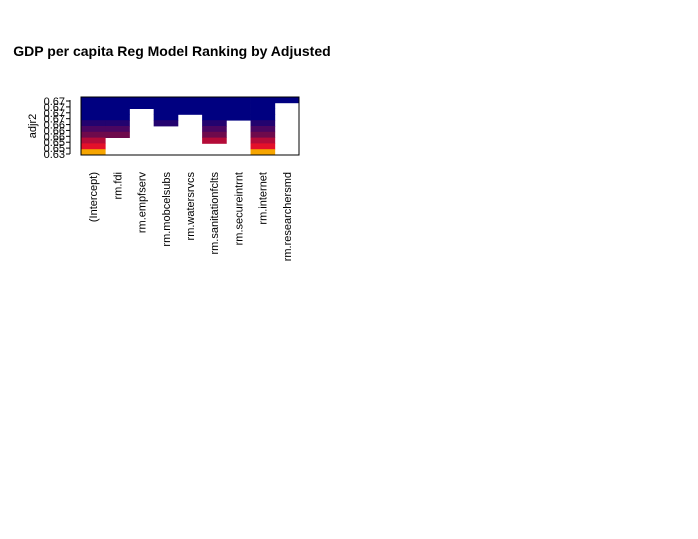  What do you see at coordinates (288, 216) in the screenshot?
I see `x-tick-label: rm.researchersmd` at bounding box center [288, 216].